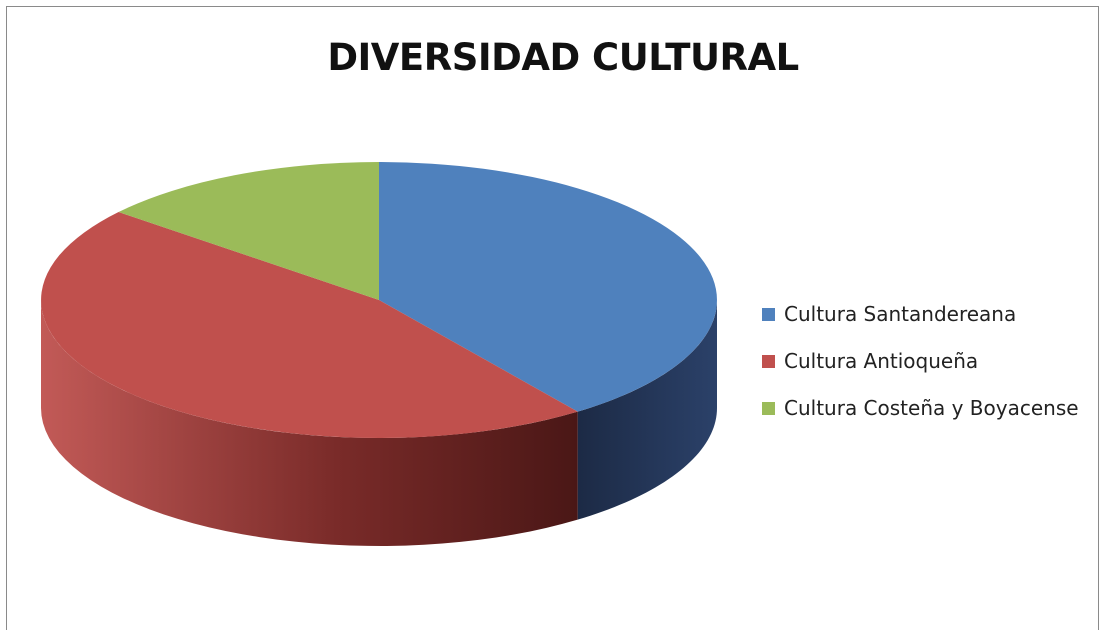 The height and width of the screenshot is (630, 1105). I want to click on legend-item-antioquena: Cultura Antioqueña, so click(920, 361).